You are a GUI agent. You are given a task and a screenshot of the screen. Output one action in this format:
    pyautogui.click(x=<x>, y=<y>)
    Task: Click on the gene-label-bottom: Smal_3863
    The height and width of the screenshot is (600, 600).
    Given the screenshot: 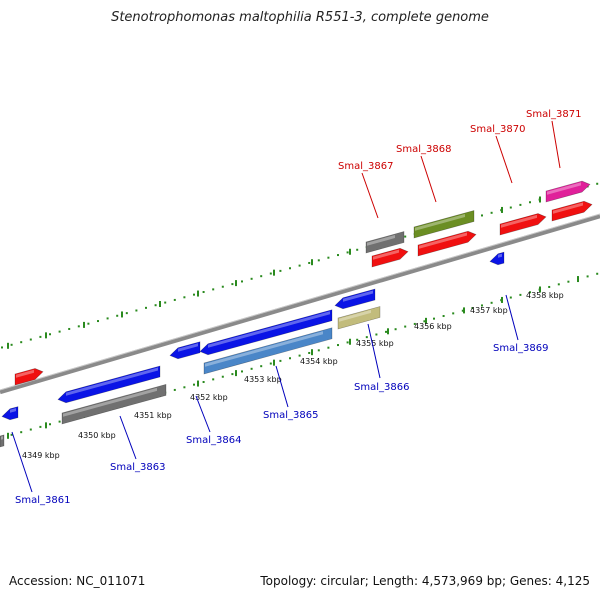 What is the action you would take?
    pyautogui.click(x=137, y=467)
    